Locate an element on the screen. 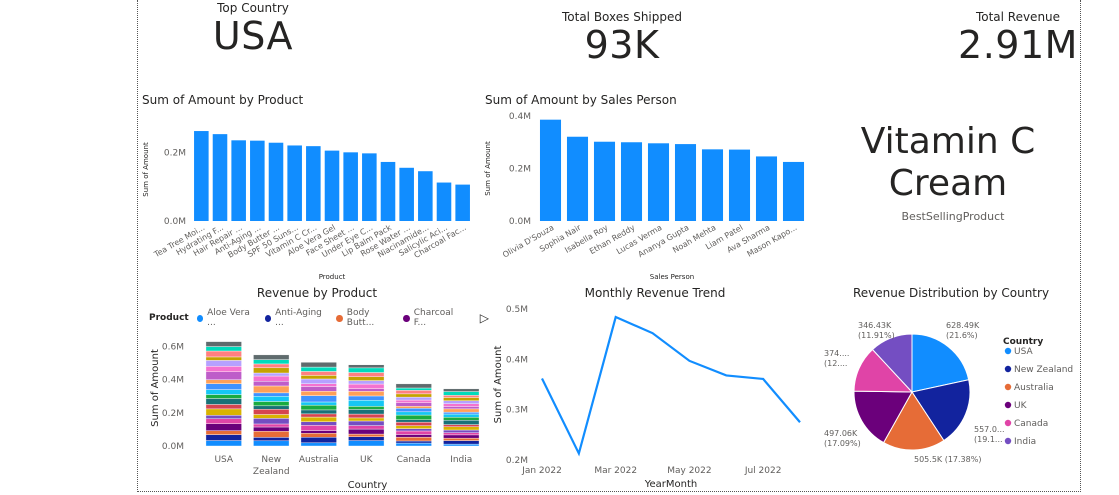 This screenshot has width=1119, height=495. series-line is located at coordinates (671, 386).